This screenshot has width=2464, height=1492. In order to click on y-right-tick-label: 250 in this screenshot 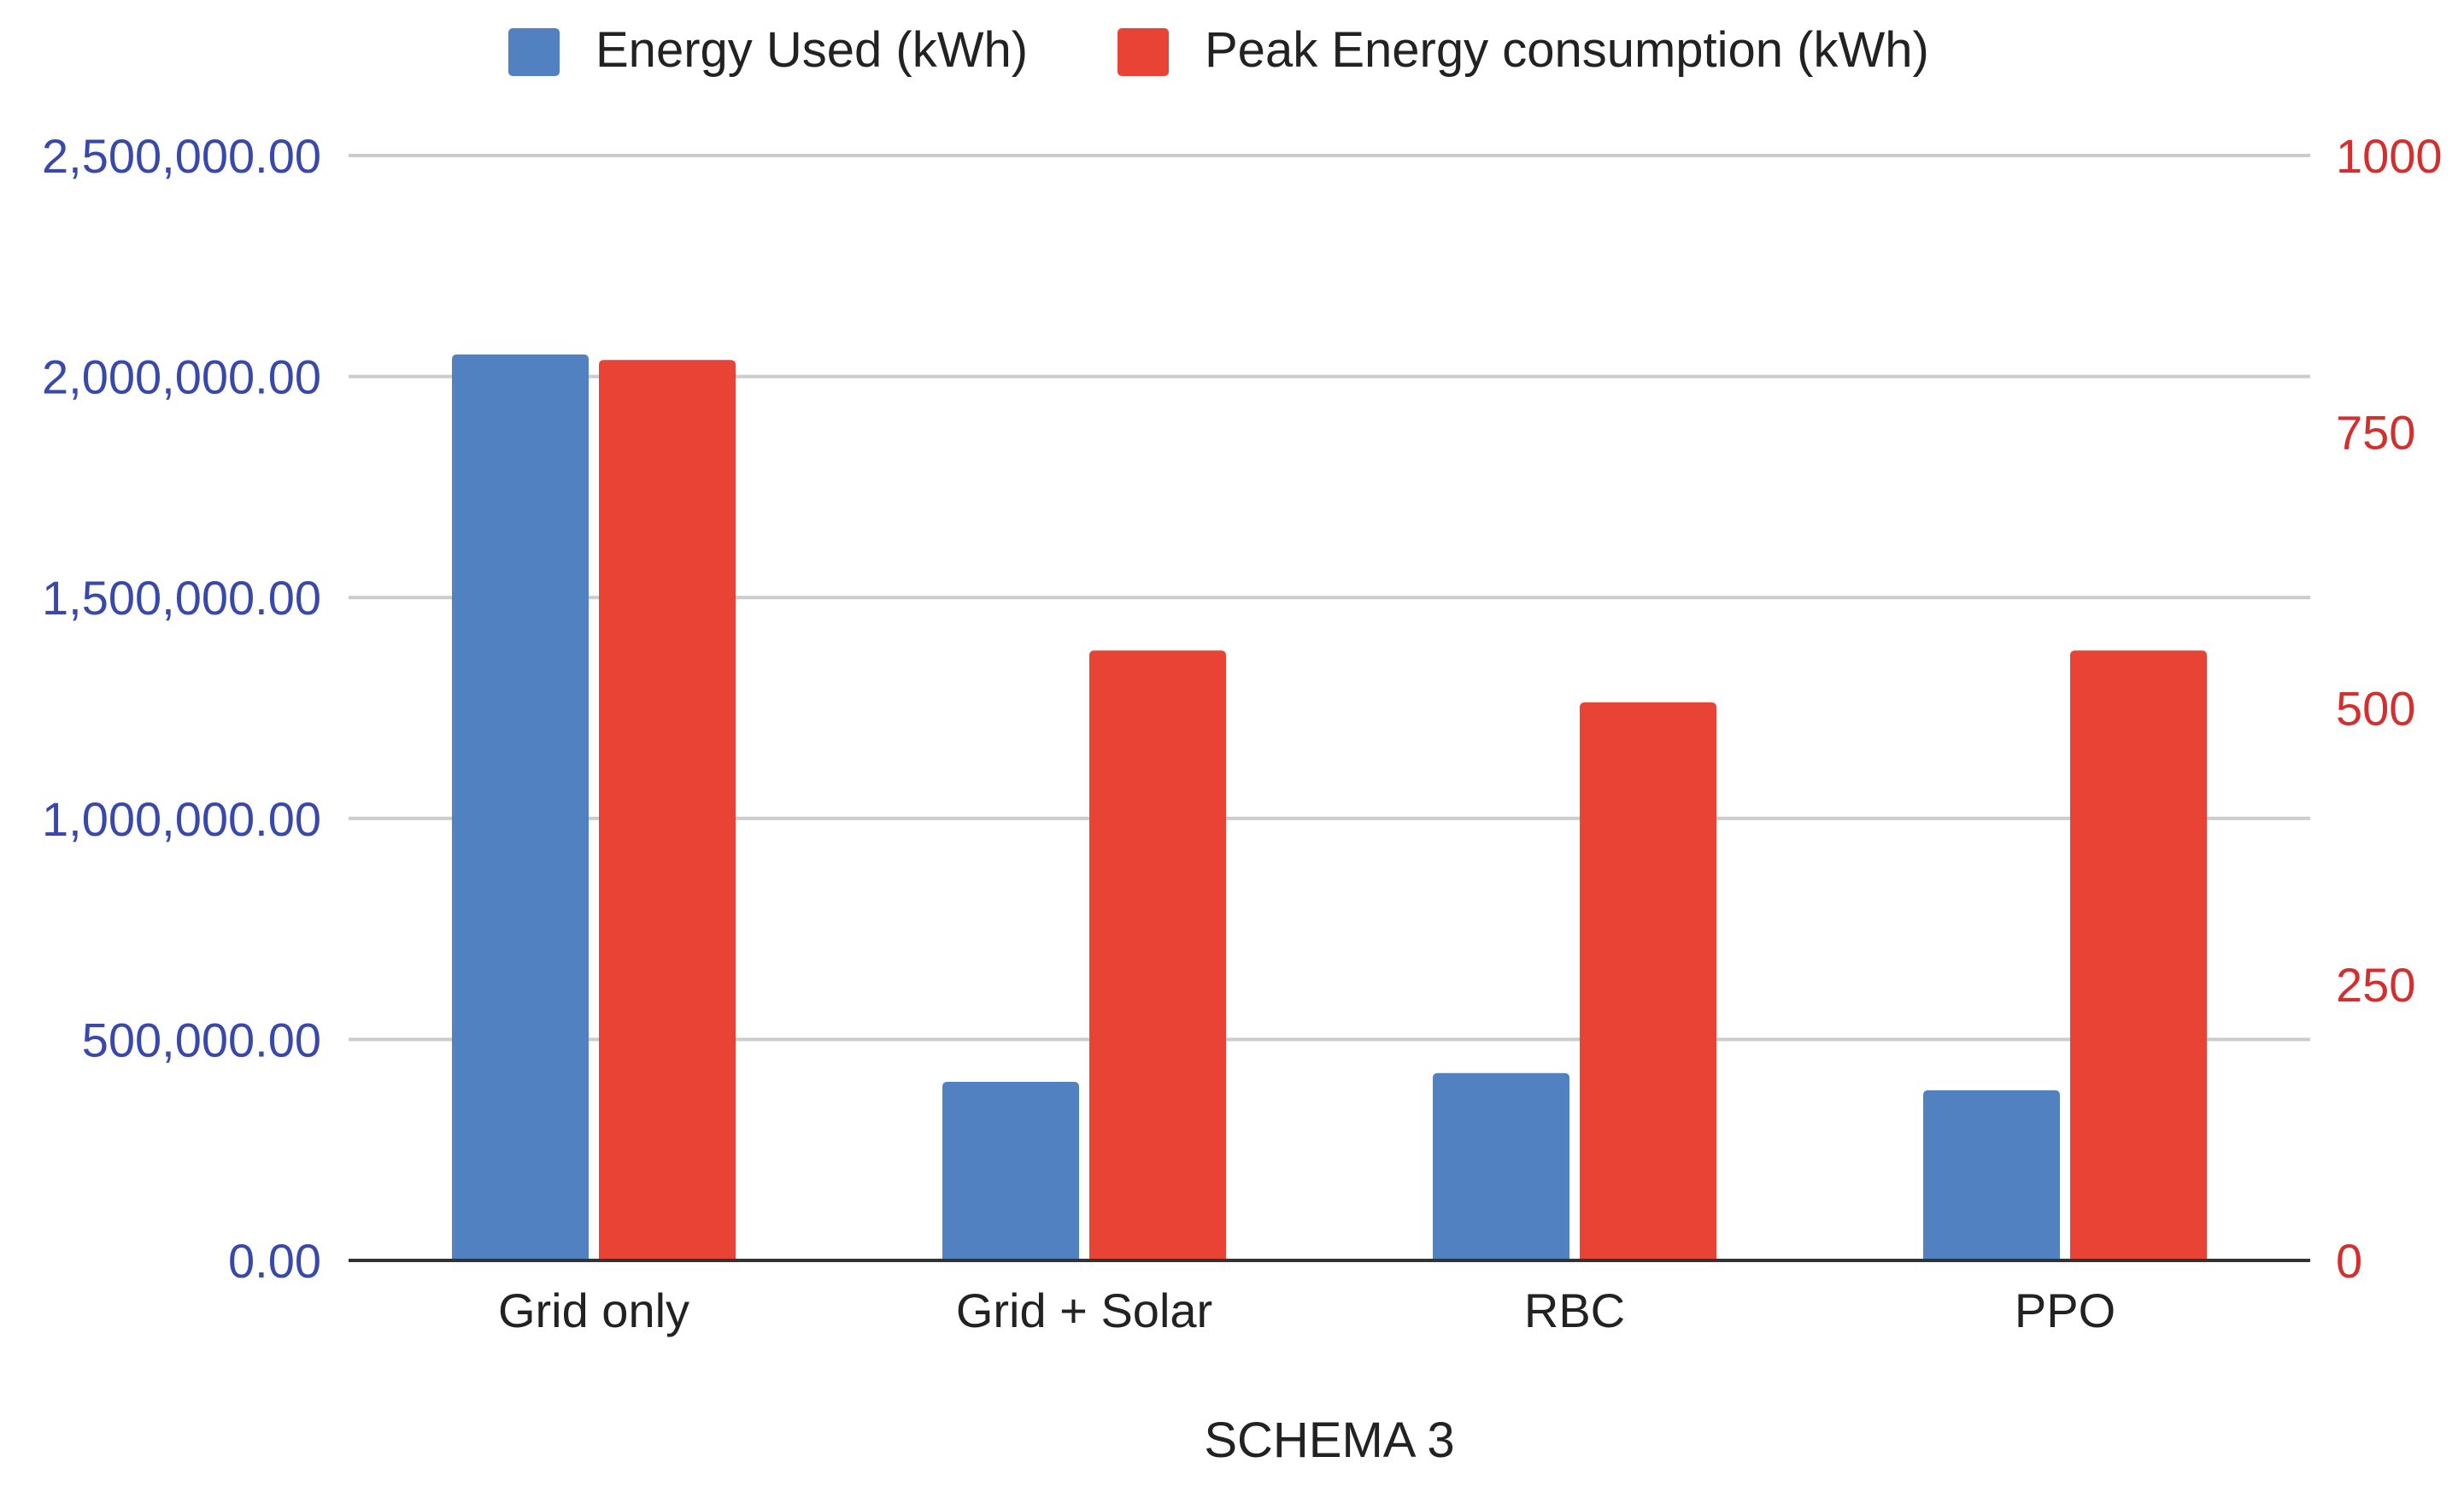, I will do `click(2375, 985)`.